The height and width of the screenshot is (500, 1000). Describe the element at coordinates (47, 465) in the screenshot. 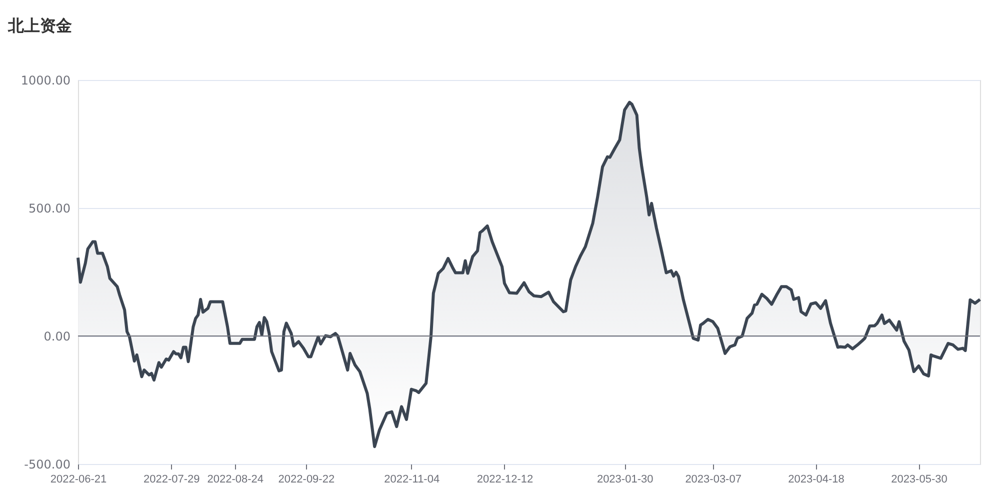

I see `y-tick-label: -500.00` at that location.